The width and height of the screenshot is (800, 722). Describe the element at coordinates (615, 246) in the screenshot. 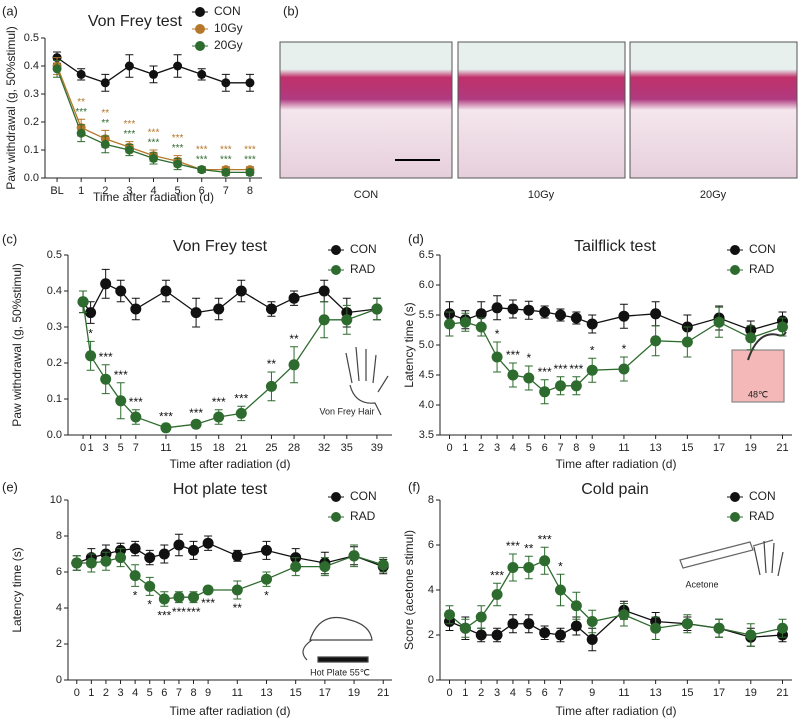

I see `chart-title: Tailflick test` at that location.